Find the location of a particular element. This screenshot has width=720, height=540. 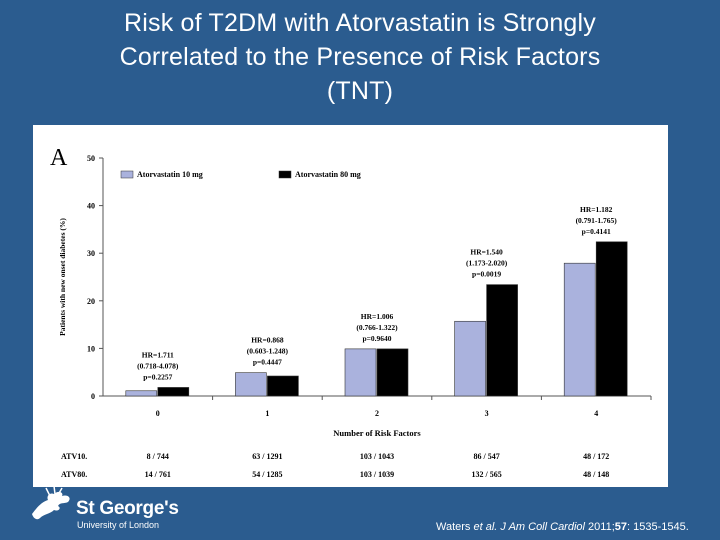

table-cell: 14 / 761 is located at coordinates (158, 474).